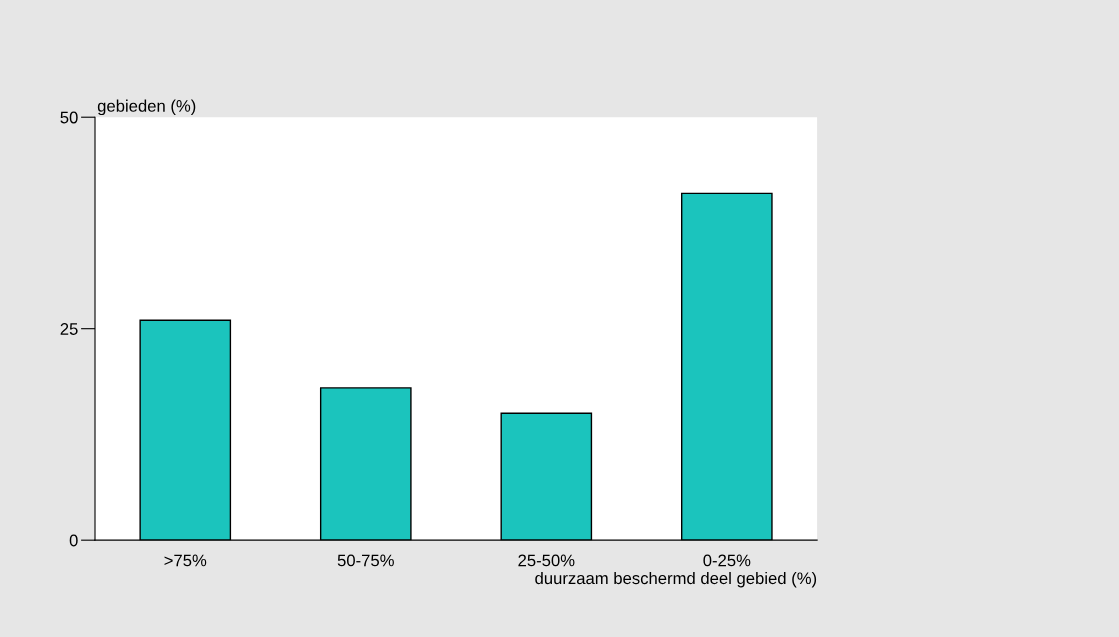  I want to click on y-axis-title: gebieden (%), so click(146, 107).